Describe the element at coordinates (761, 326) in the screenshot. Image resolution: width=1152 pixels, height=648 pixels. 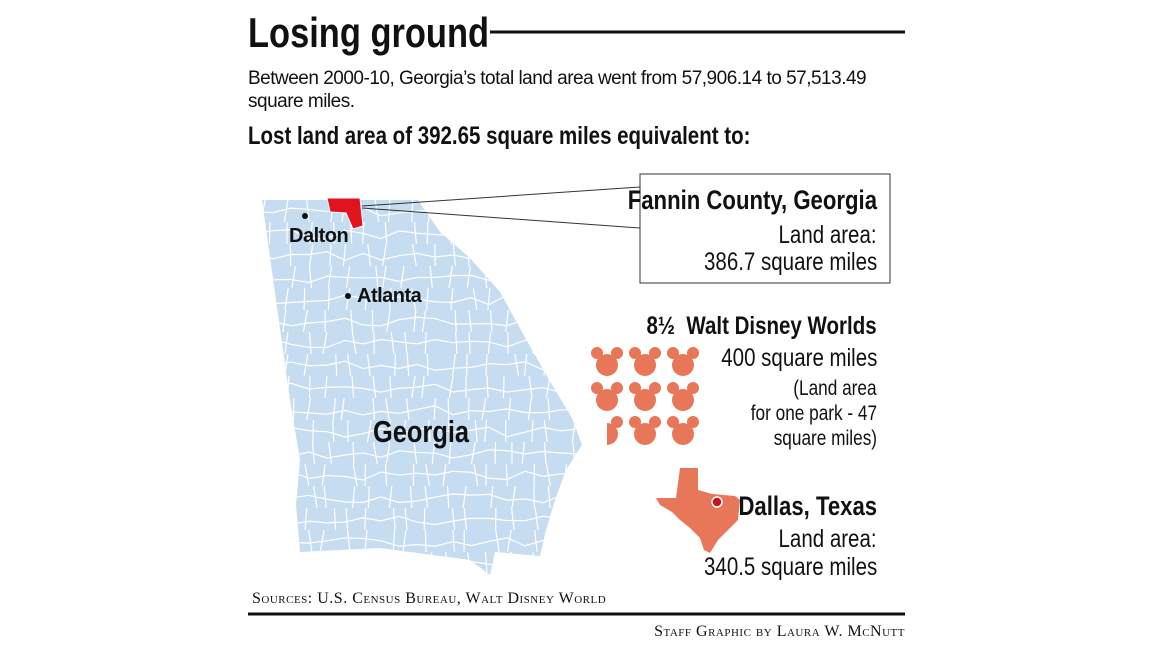
I see `panel-title: 8½ Walt Disney Worlds` at that location.